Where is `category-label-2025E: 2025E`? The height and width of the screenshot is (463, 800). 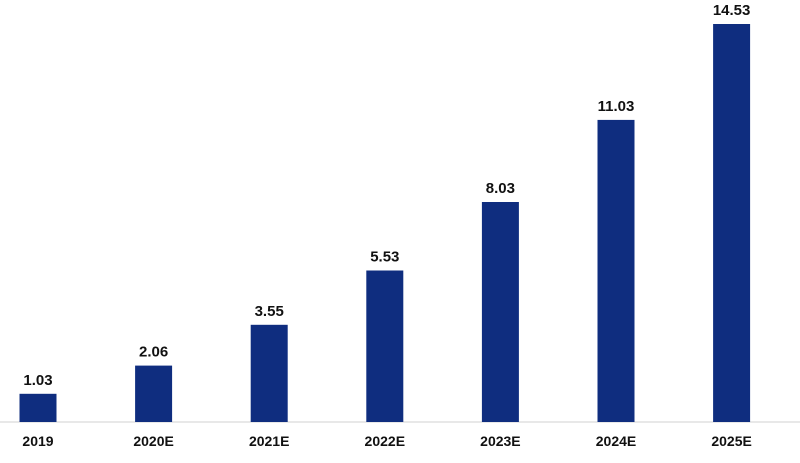 category-label-2025E: 2025E is located at coordinates (731, 441).